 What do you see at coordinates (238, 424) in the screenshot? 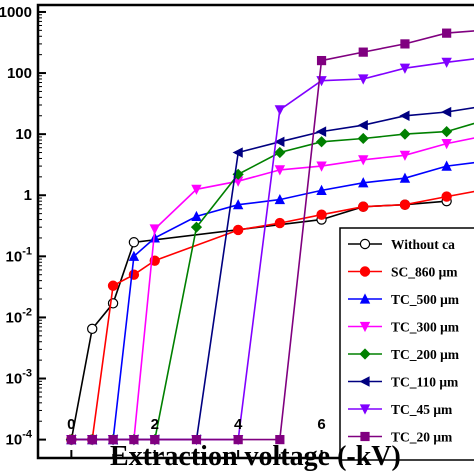
I see `x-tick-label: 4` at bounding box center [238, 424].